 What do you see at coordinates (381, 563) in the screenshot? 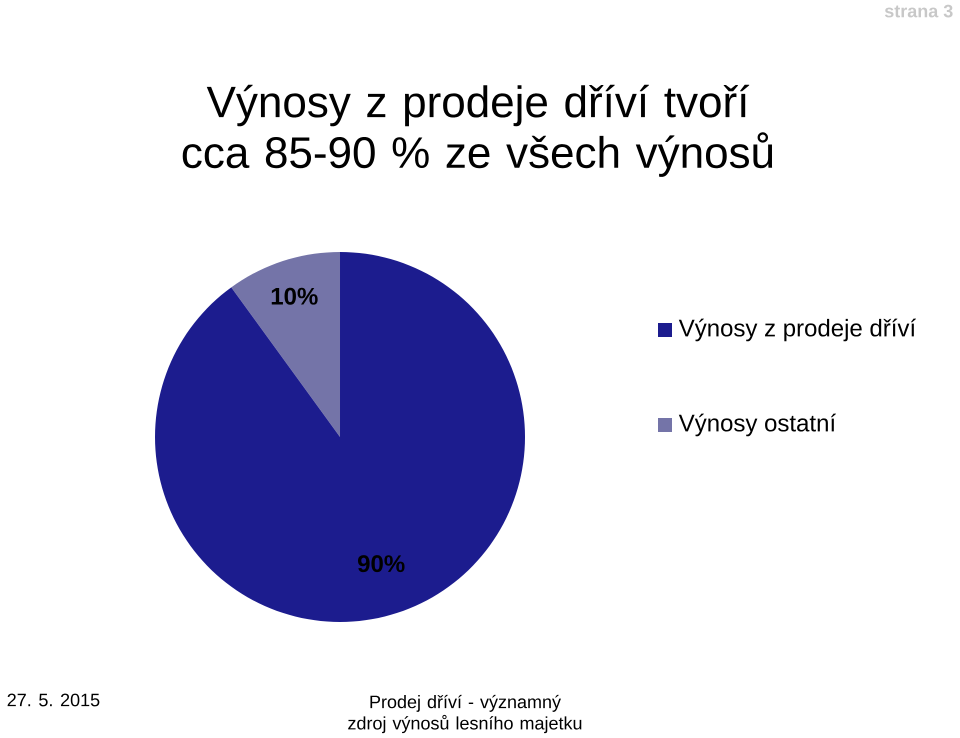
I see `data-label: 90%` at bounding box center [381, 563].